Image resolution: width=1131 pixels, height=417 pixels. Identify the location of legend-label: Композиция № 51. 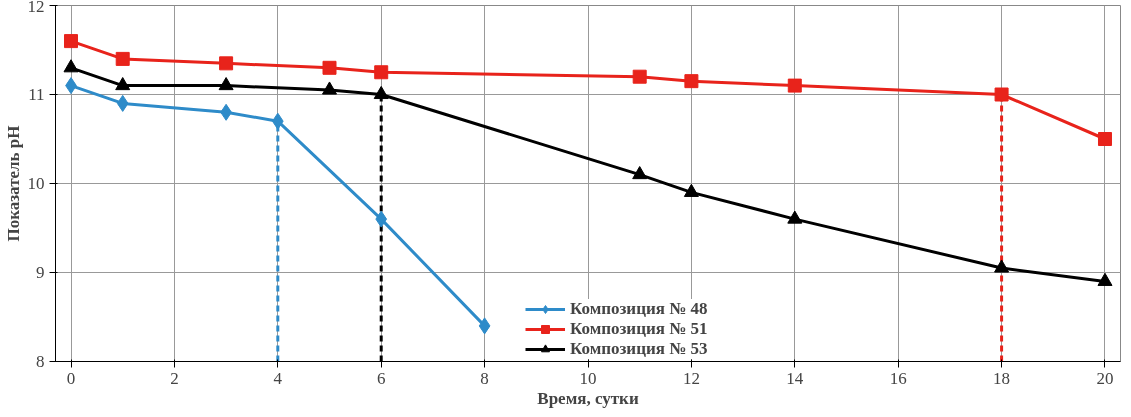
(639, 329).